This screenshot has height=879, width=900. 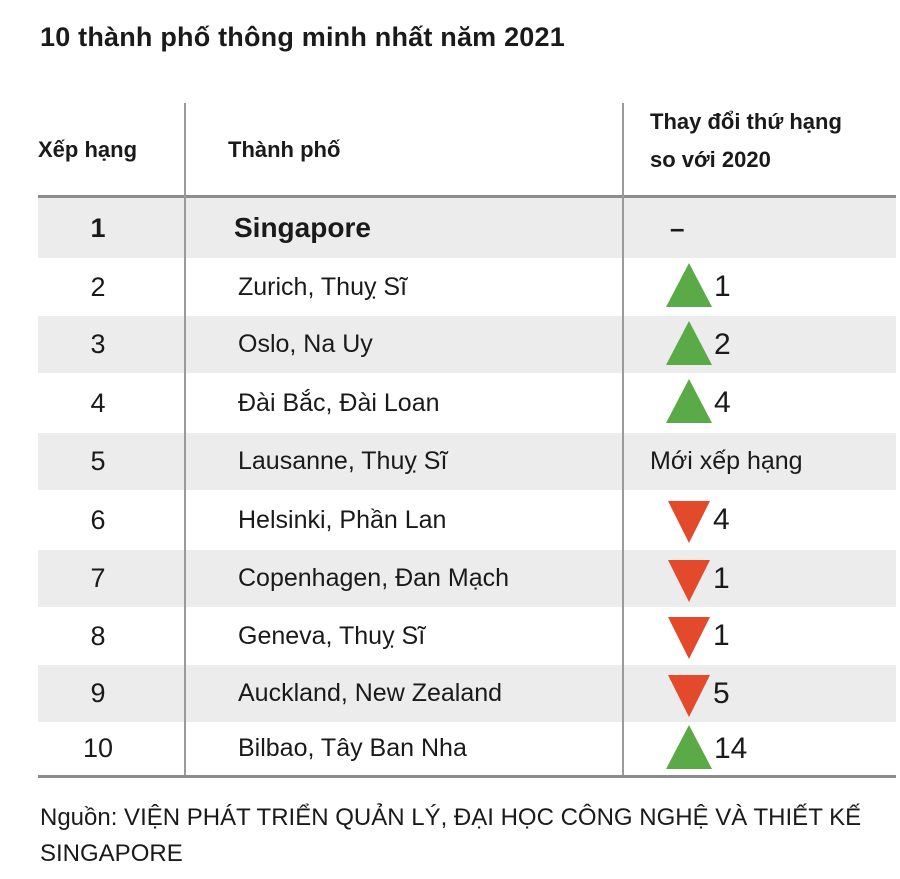 I want to click on header-change: Thay đổi thứ hạng so với 2020, so click(x=775, y=141).